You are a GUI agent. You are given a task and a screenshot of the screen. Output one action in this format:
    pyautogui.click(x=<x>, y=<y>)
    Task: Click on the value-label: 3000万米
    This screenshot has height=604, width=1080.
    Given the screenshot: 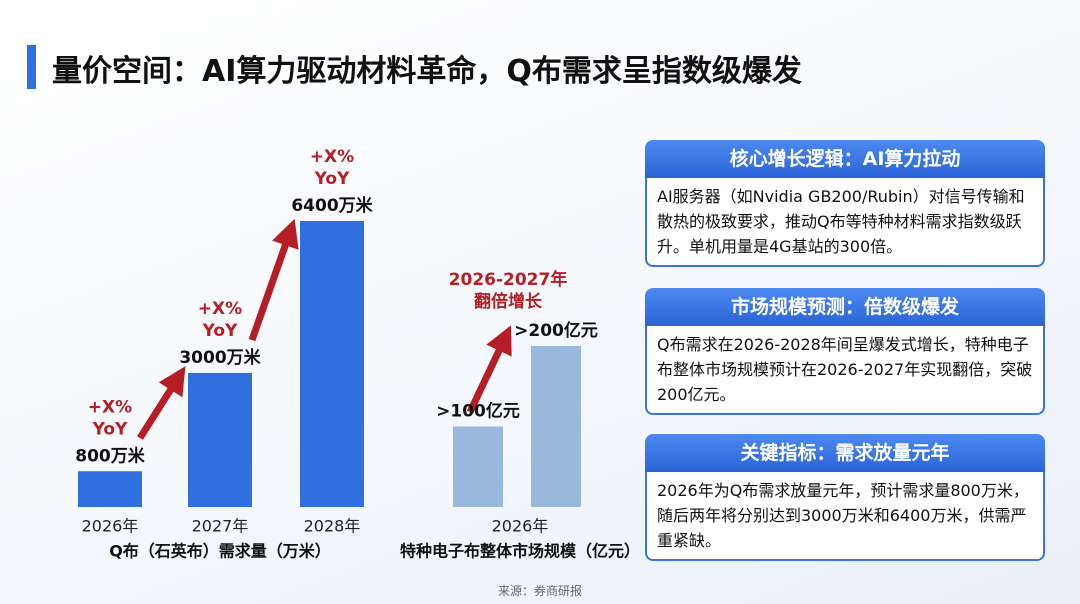 What is the action you would take?
    pyautogui.click(x=220, y=357)
    